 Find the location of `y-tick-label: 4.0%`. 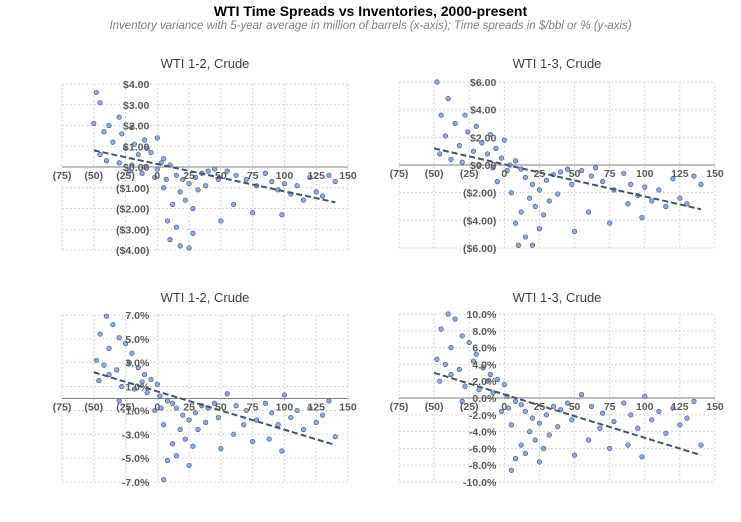

y-tick-label: 4.0% is located at coordinates (484, 365).